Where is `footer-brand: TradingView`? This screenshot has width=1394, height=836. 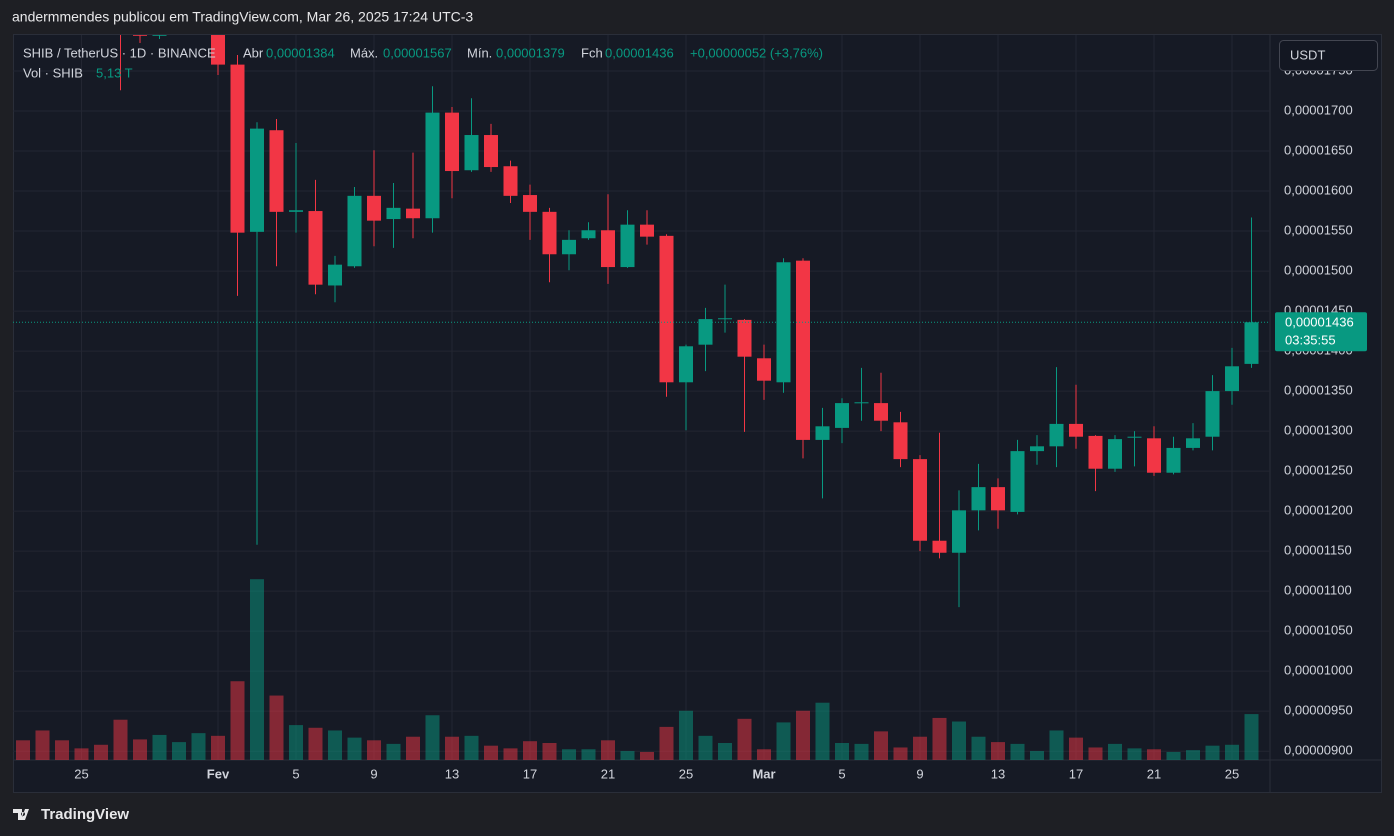 footer-brand: TradingView is located at coordinates (85, 814).